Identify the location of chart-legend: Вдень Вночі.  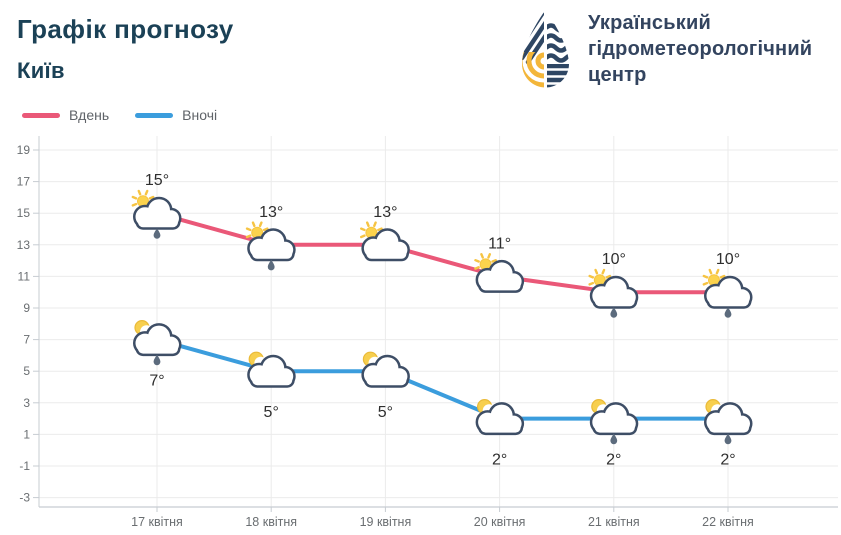
(119, 115).